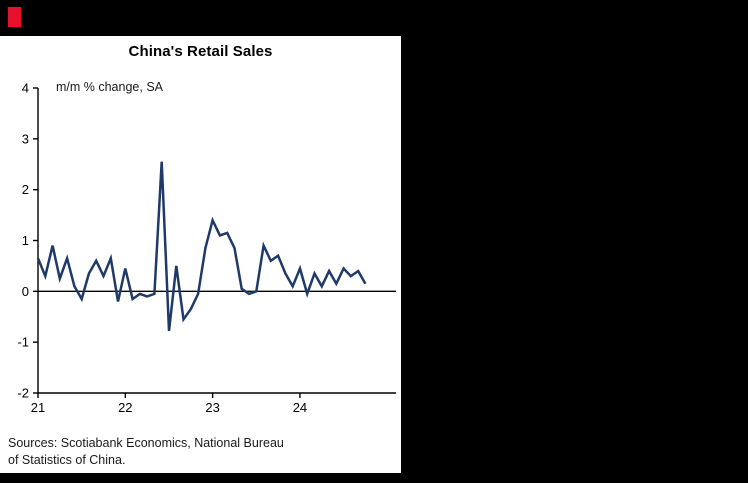 Image resolution: width=748 pixels, height=483 pixels. What do you see at coordinates (14, 17) in the screenshot?
I see `scotiabank-logo-mark` at bounding box center [14, 17].